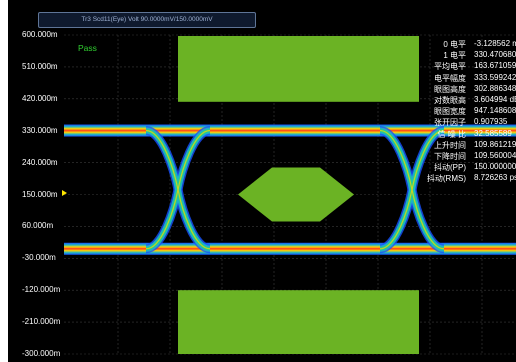  What do you see at coordinates (87, 48) in the screenshot?
I see `pass-status: Pass` at bounding box center [87, 48].